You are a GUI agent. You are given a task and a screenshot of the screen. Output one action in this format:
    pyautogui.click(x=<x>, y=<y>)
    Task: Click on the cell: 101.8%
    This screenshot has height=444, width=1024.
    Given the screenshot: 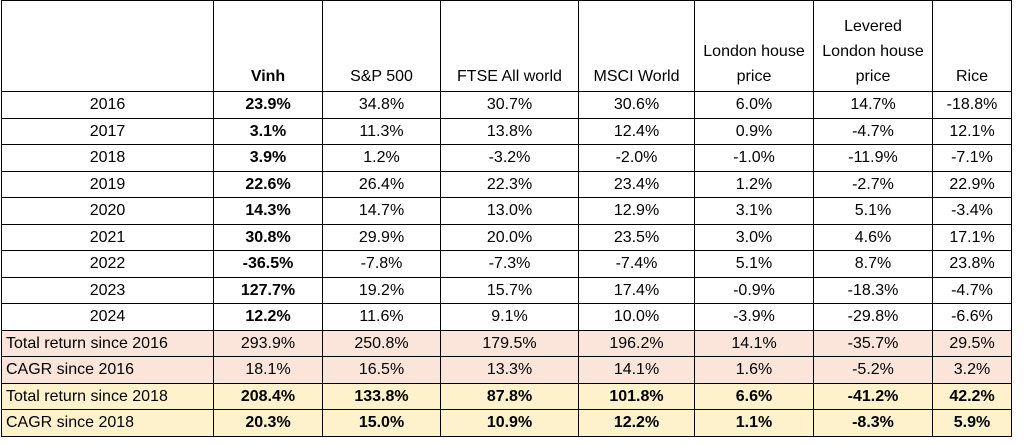 What is the action you would take?
    pyautogui.click(x=636, y=396)
    